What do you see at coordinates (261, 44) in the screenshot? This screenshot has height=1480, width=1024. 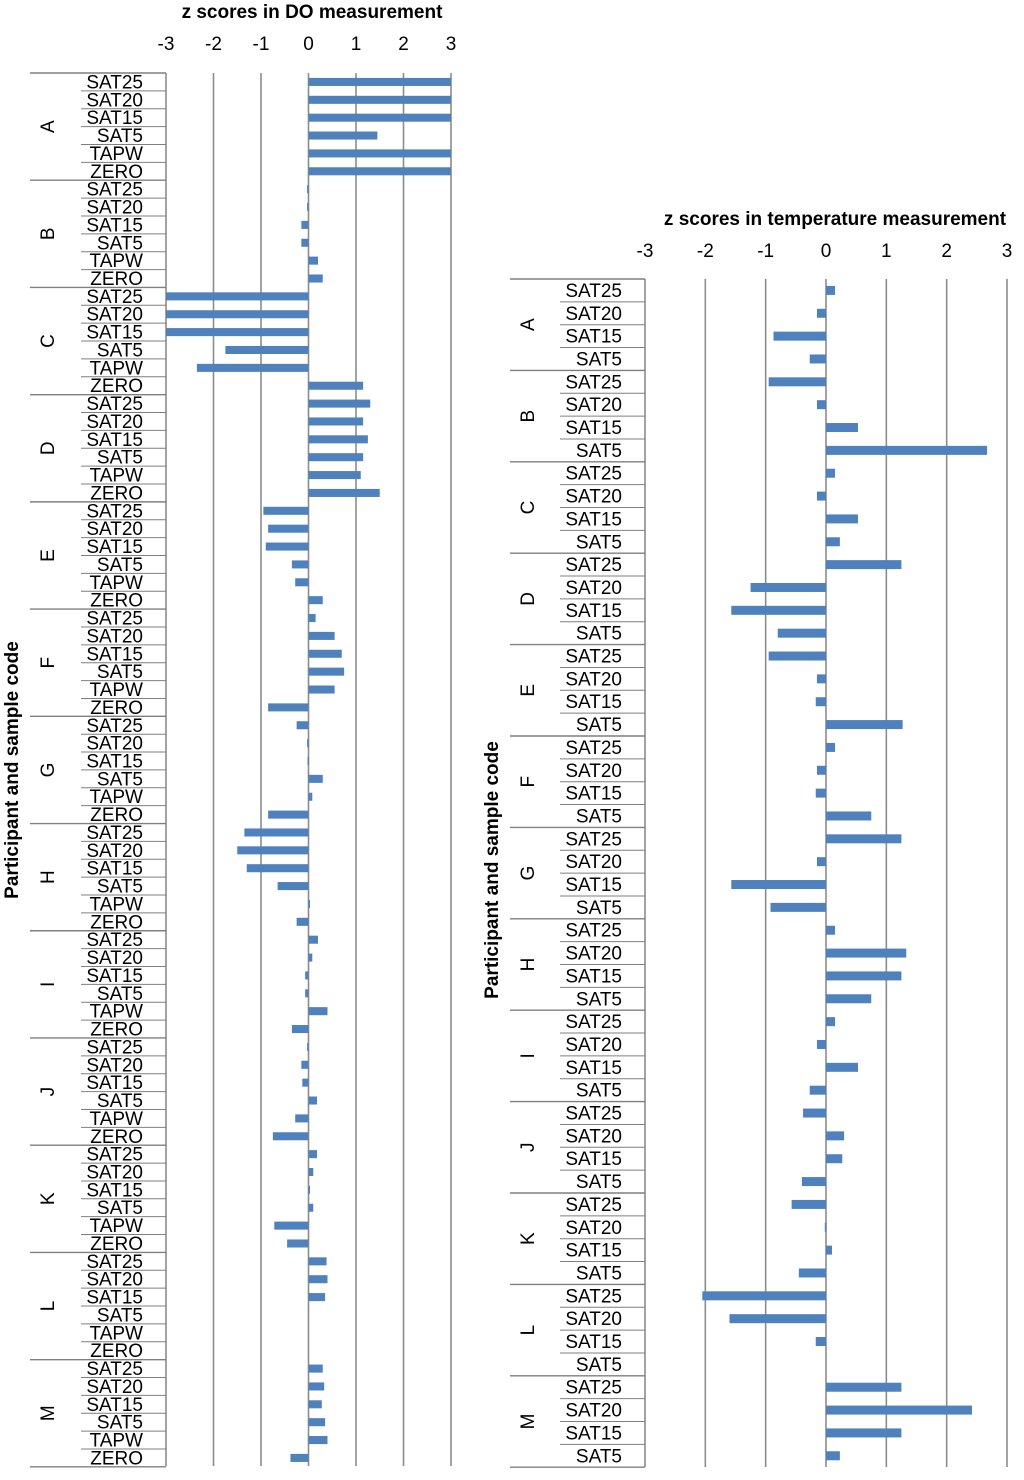 I see `x-tick-label: -1` at bounding box center [261, 44].